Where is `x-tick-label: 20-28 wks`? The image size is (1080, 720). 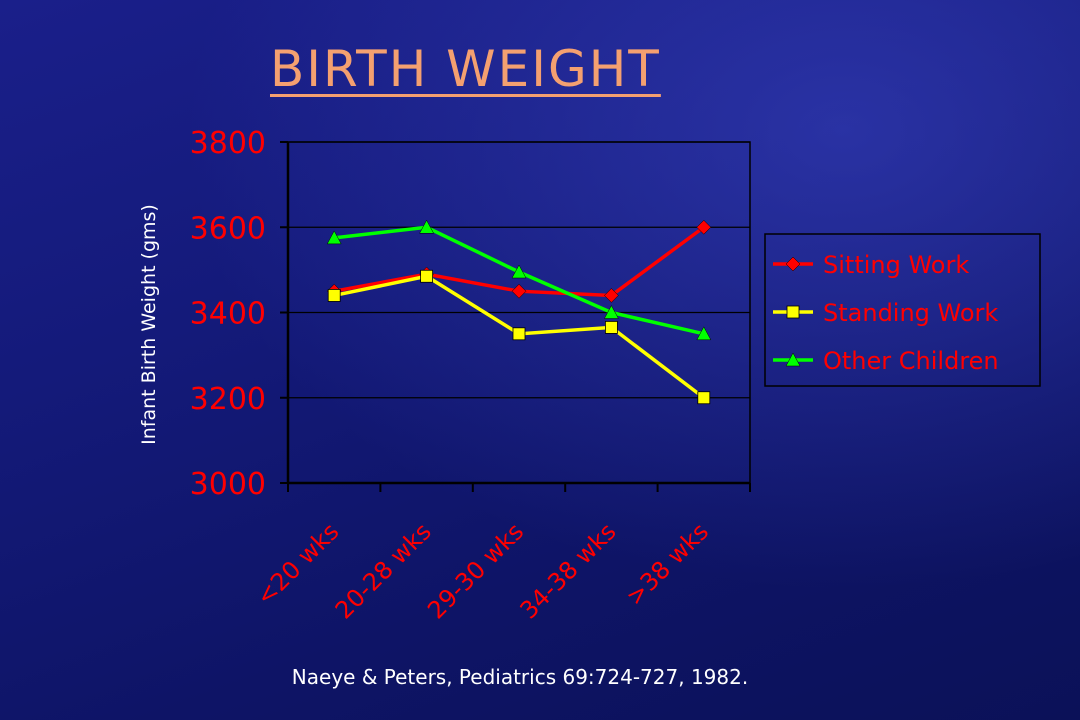
x-tick-label: 20-28 wks is located at coordinates (383, 570).